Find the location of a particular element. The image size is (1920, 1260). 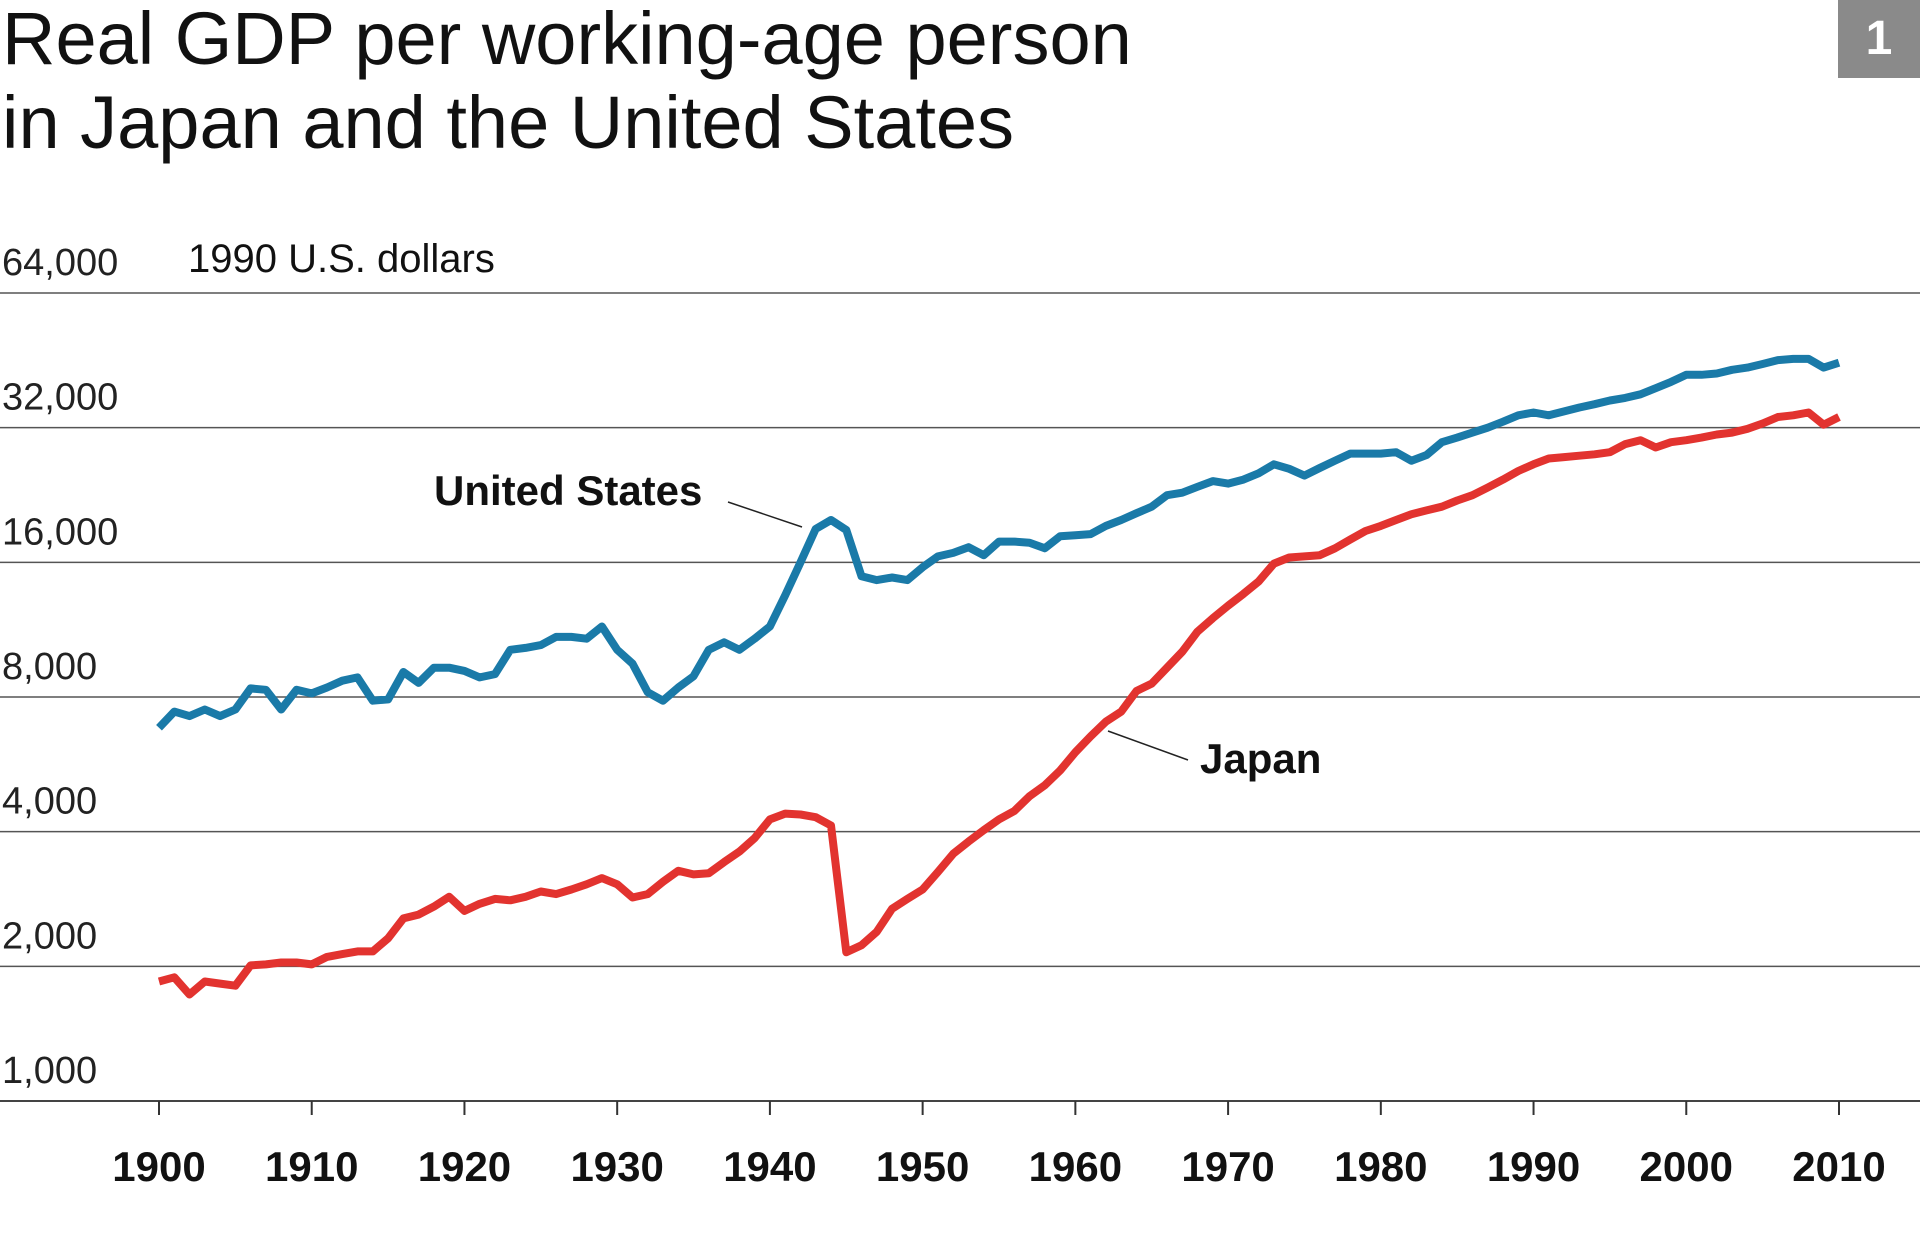

x-tick-label: 1980 is located at coordinates (1380, 1166).